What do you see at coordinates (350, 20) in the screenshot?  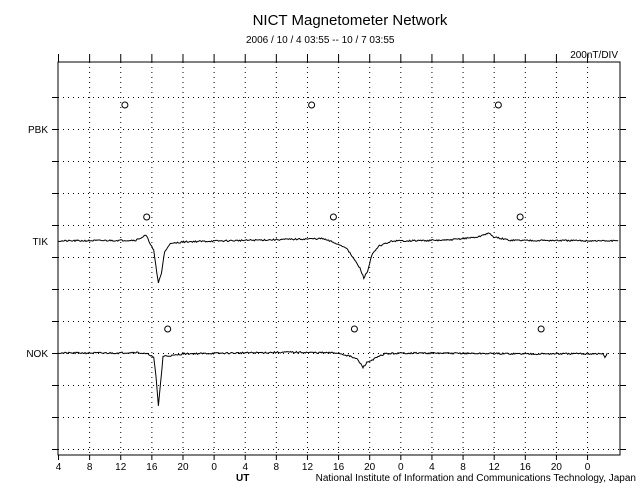 I see `chart-title: NICT Magnetometer Network` at bounding box center [350, 20].